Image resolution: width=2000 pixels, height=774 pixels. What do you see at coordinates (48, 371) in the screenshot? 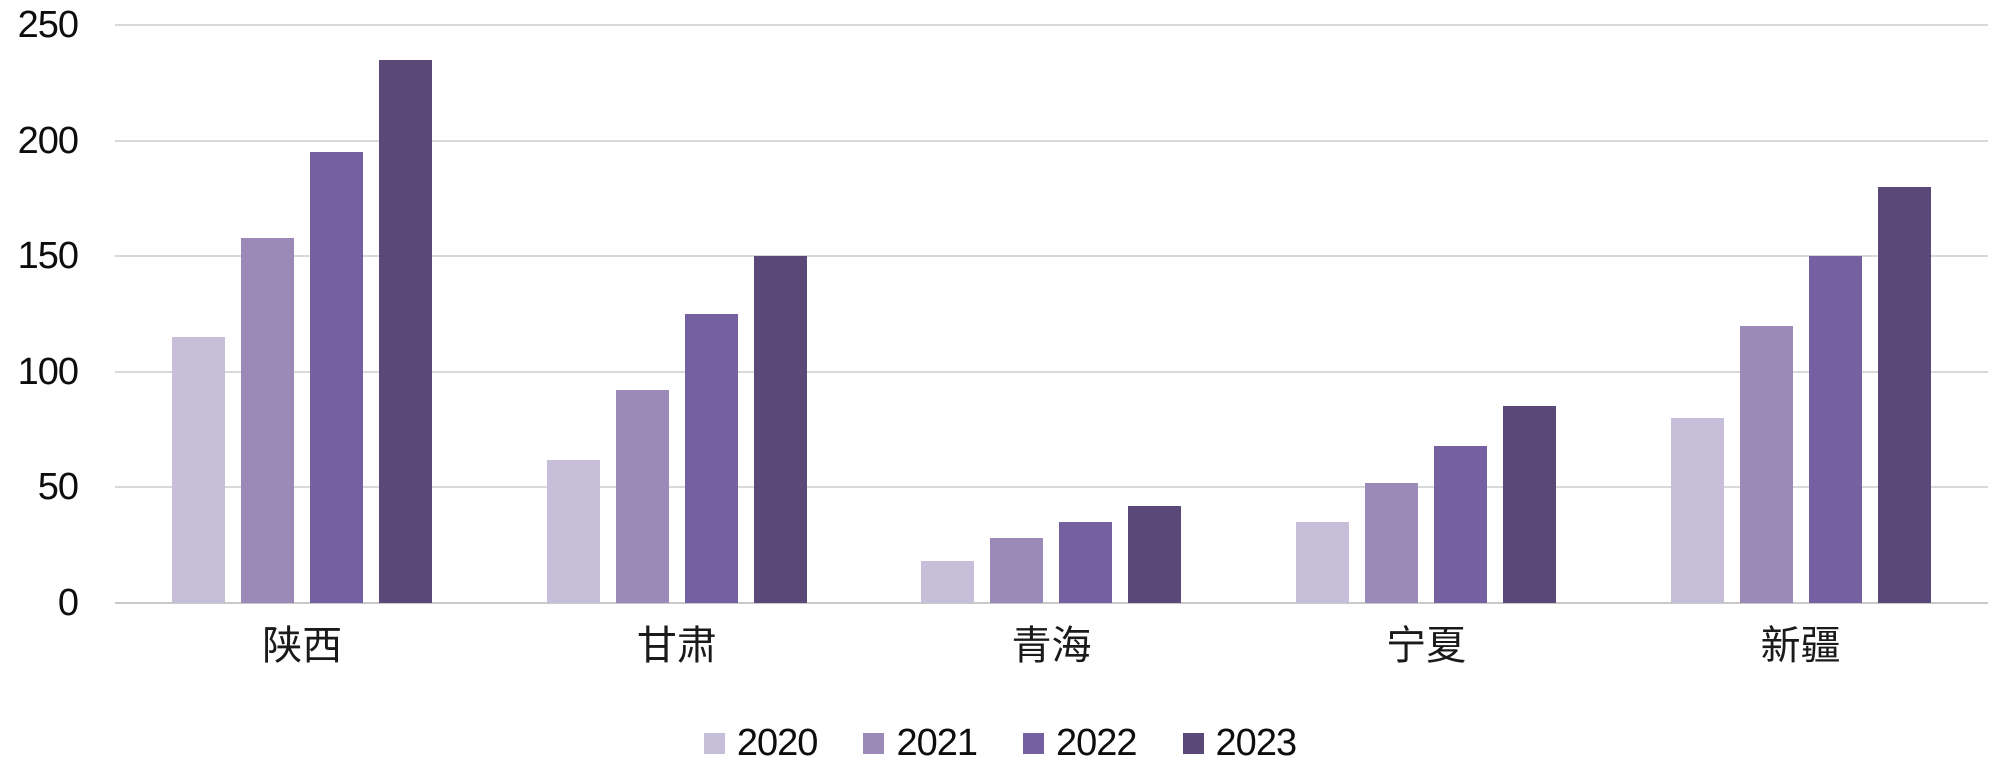
I see `y-tick-label-100: 100` at bounding box center [48, 371].